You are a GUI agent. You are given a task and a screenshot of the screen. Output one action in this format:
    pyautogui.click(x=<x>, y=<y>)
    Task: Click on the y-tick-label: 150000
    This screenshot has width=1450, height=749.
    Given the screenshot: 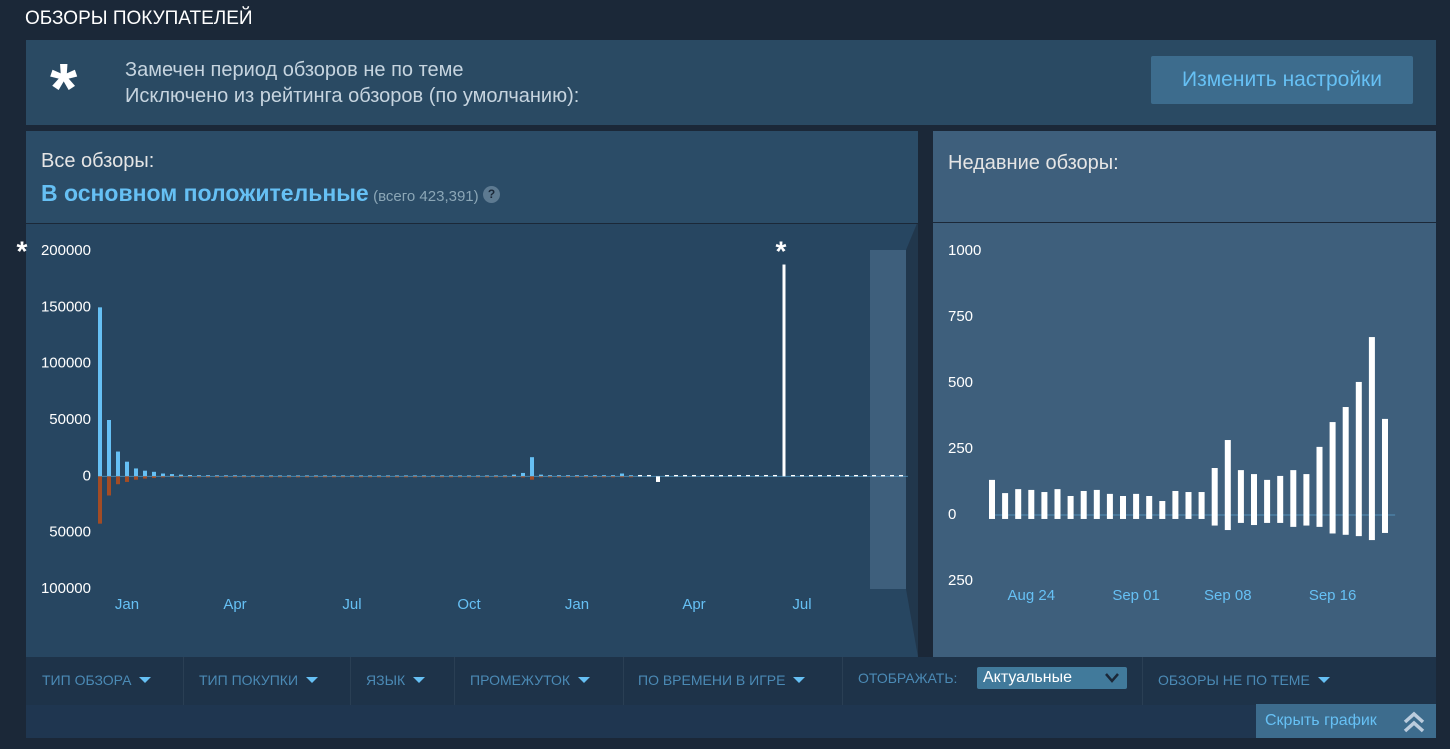 What is the action you would take?
    pyautogui.click(x=66, y=306)
    